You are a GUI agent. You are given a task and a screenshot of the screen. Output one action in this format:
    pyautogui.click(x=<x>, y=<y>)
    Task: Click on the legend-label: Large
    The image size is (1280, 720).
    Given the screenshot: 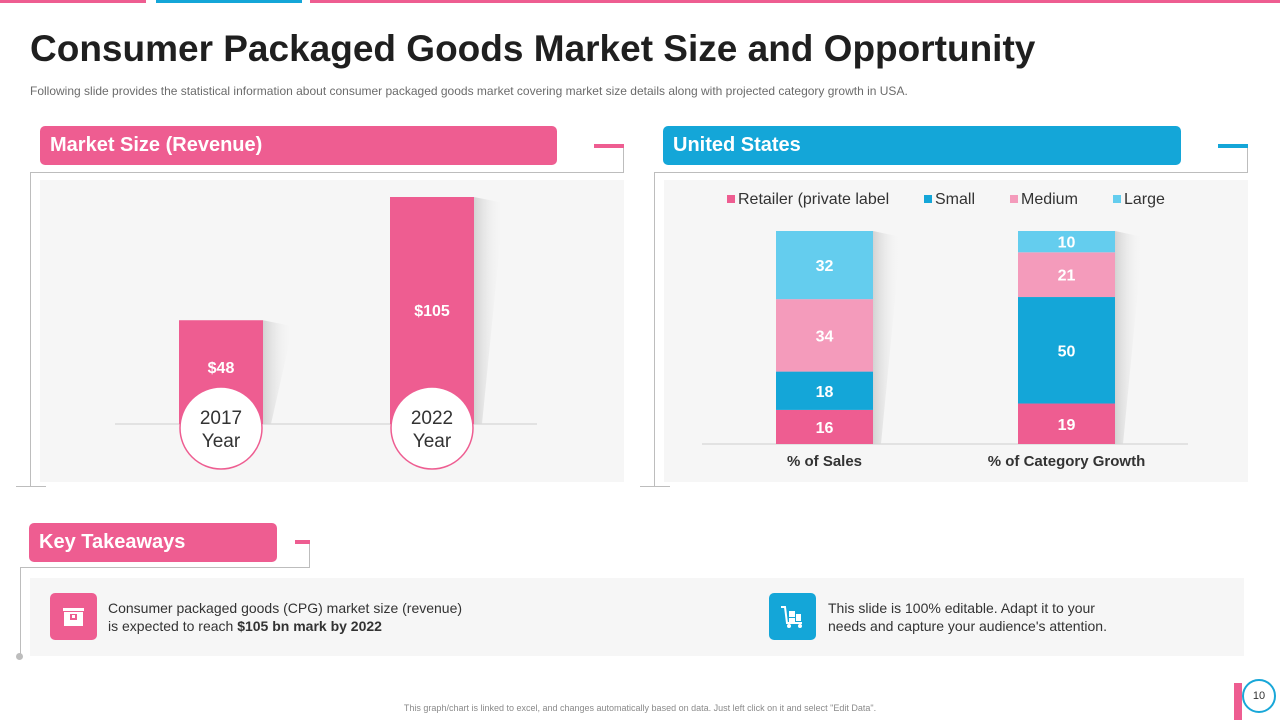 What is the action you would take?
    pyautogui.click(x=1144, y=199)
    